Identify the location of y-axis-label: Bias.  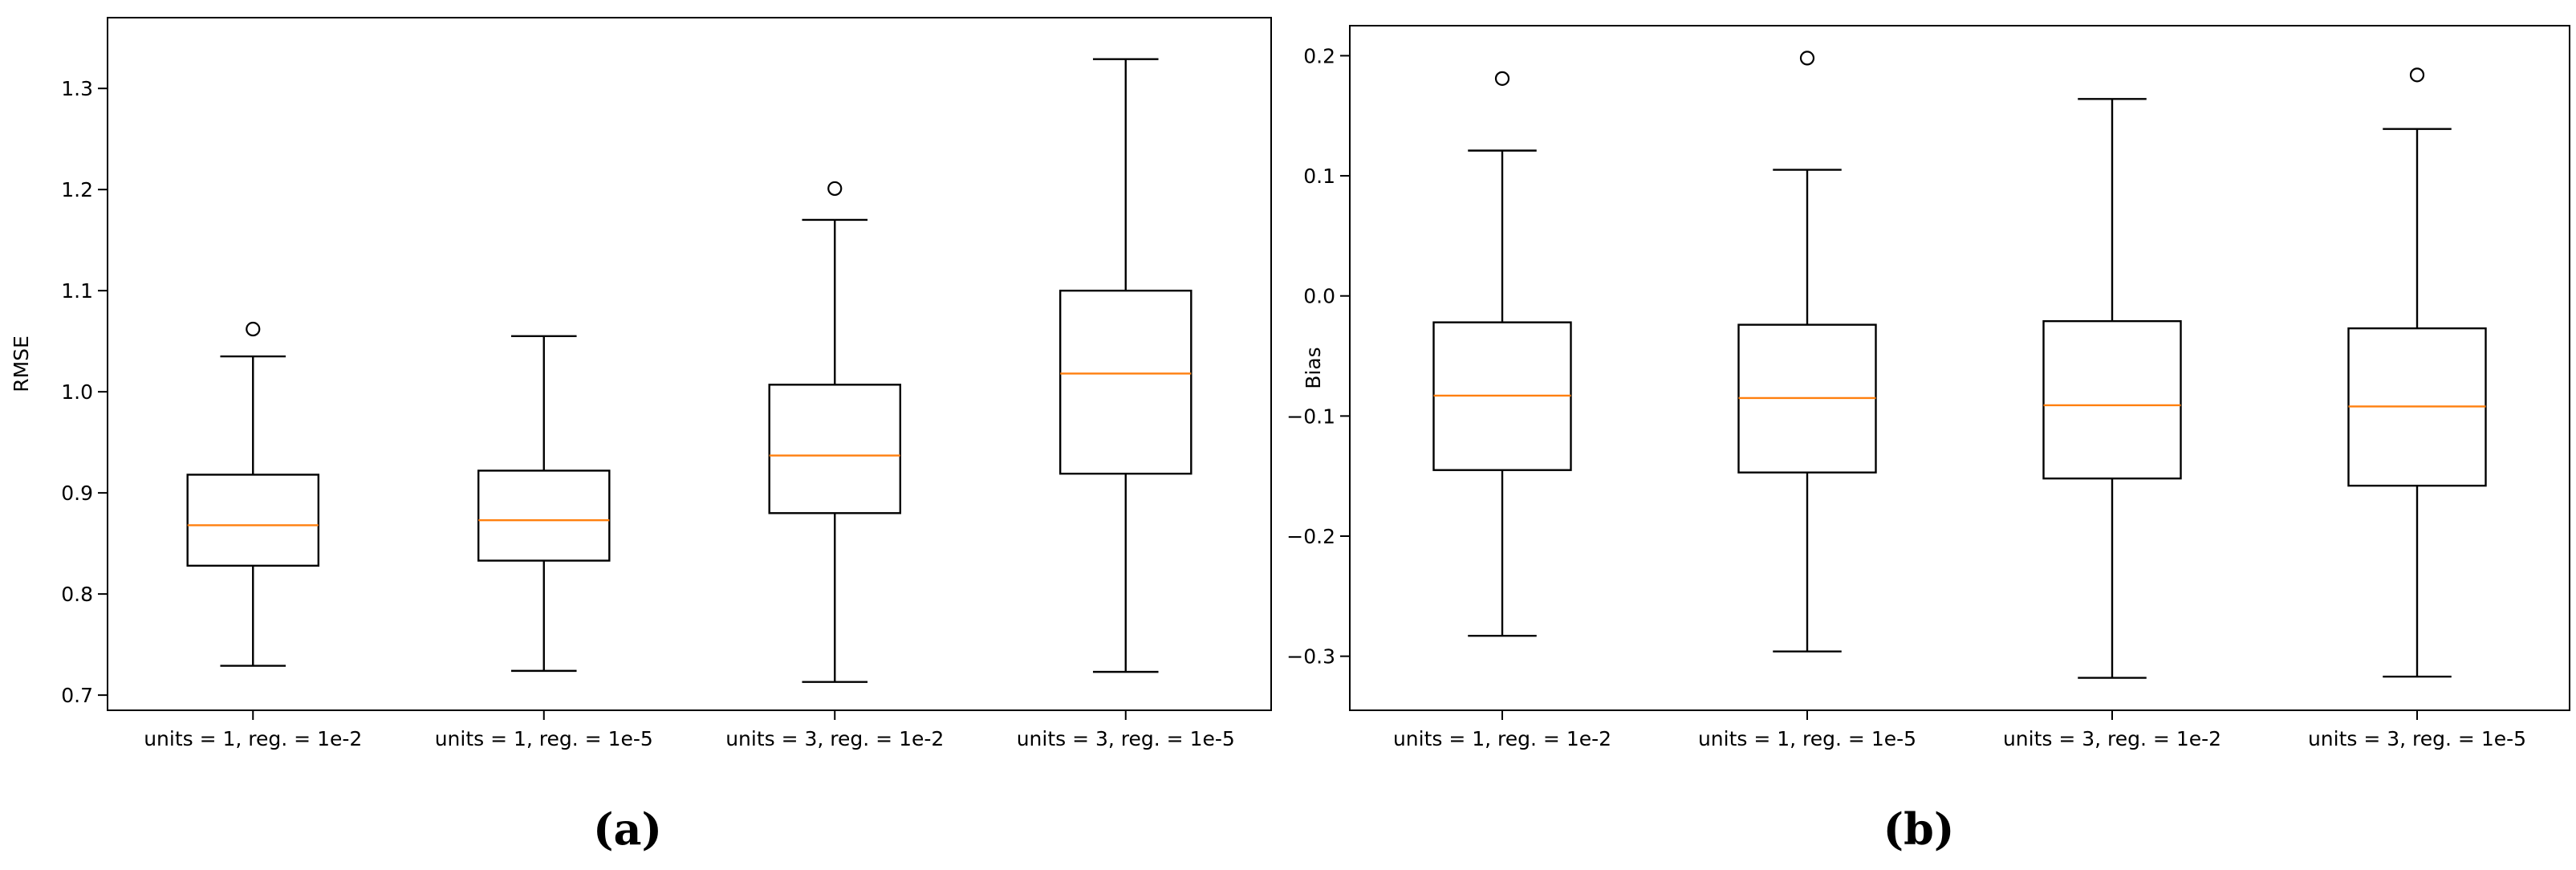
(1314, 367).